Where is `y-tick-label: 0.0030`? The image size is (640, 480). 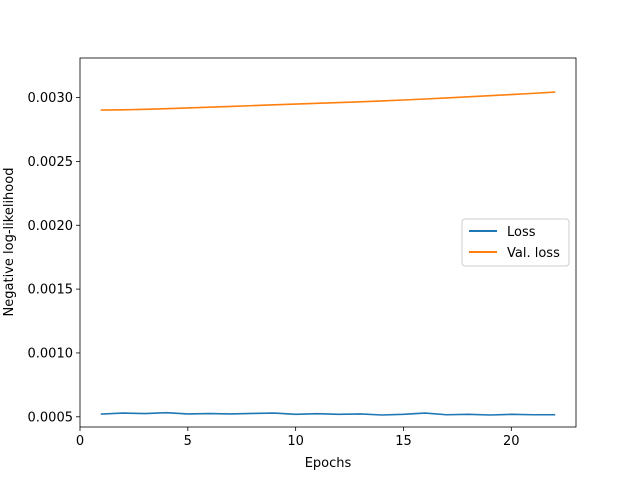 y-tick-label: 0.0030 is located at coordinates (51, 98).